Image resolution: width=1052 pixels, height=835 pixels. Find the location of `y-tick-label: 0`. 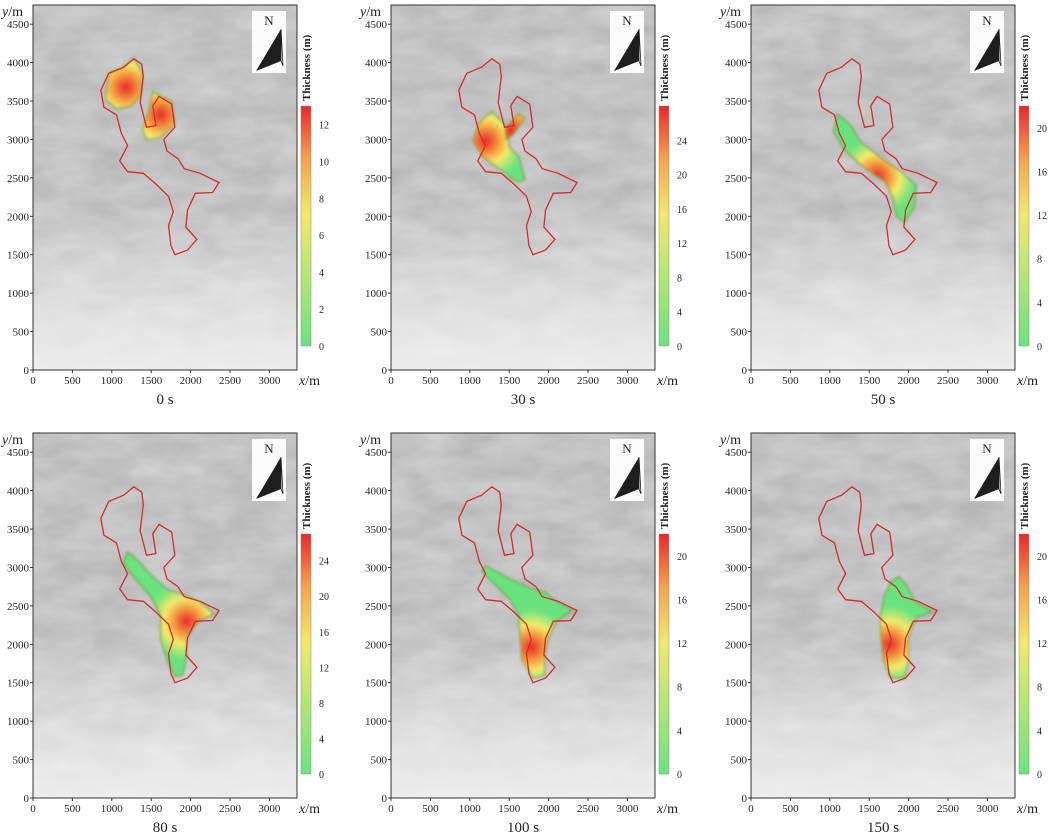

y-tick-label: 0 is located at coordinates (385, 799).